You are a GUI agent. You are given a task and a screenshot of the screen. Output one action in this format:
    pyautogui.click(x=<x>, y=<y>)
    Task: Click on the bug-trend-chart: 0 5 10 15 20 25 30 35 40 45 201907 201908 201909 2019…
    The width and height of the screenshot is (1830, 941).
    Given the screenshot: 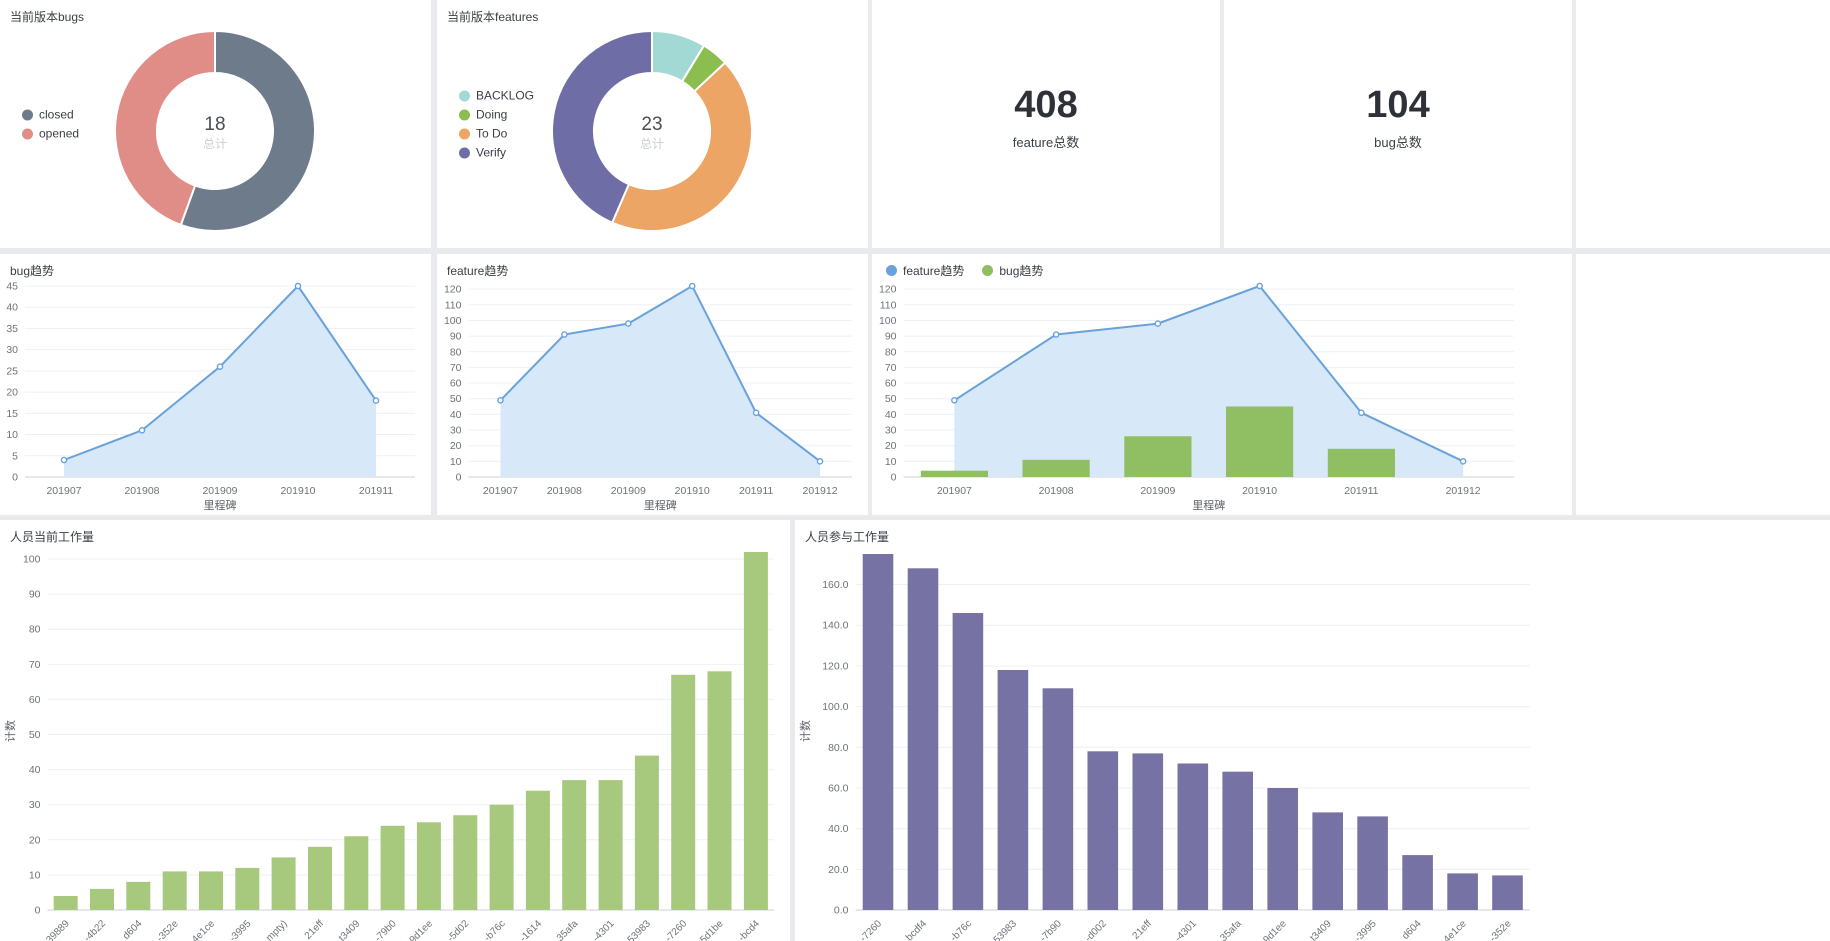 What is the action you would take?
    pyautogui.click(x=215, y=384)
    